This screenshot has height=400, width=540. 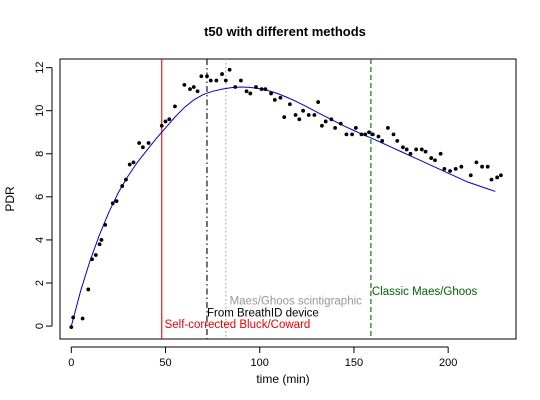 What do you see at coordinates (260, 363) in the screenshot?
I see `x-tick-label: 100` at bounding box center [260, 363].